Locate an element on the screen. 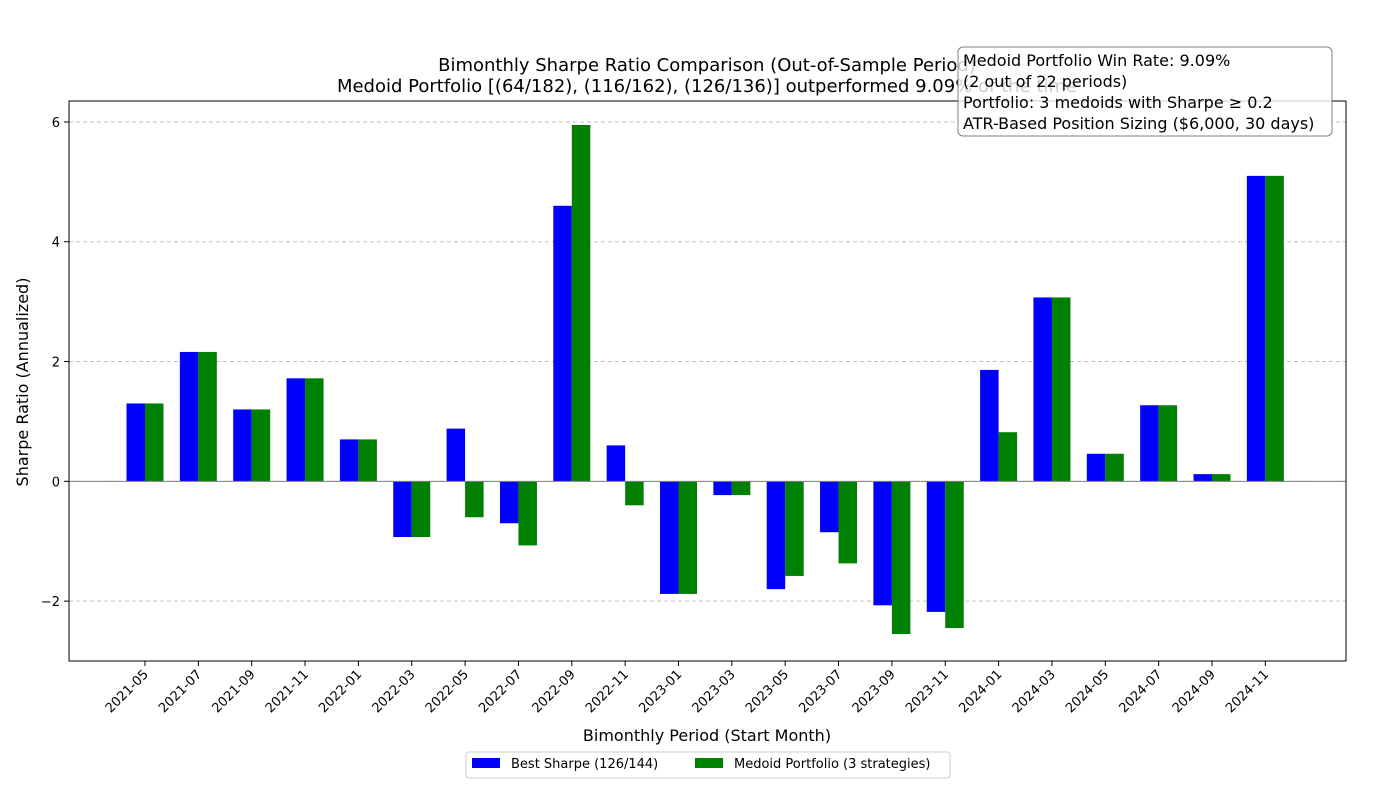 This screenshot has height=800, width=1400. legend-label-best-sharpe: Best Sharpe (126/144) is located at coordinates (584, 764).